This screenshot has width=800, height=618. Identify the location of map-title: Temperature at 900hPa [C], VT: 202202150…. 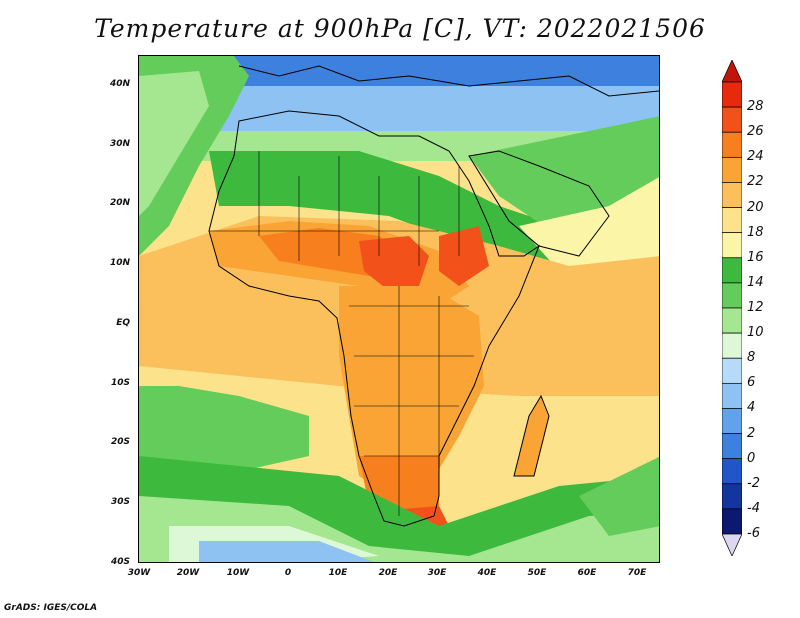
(400, 28).